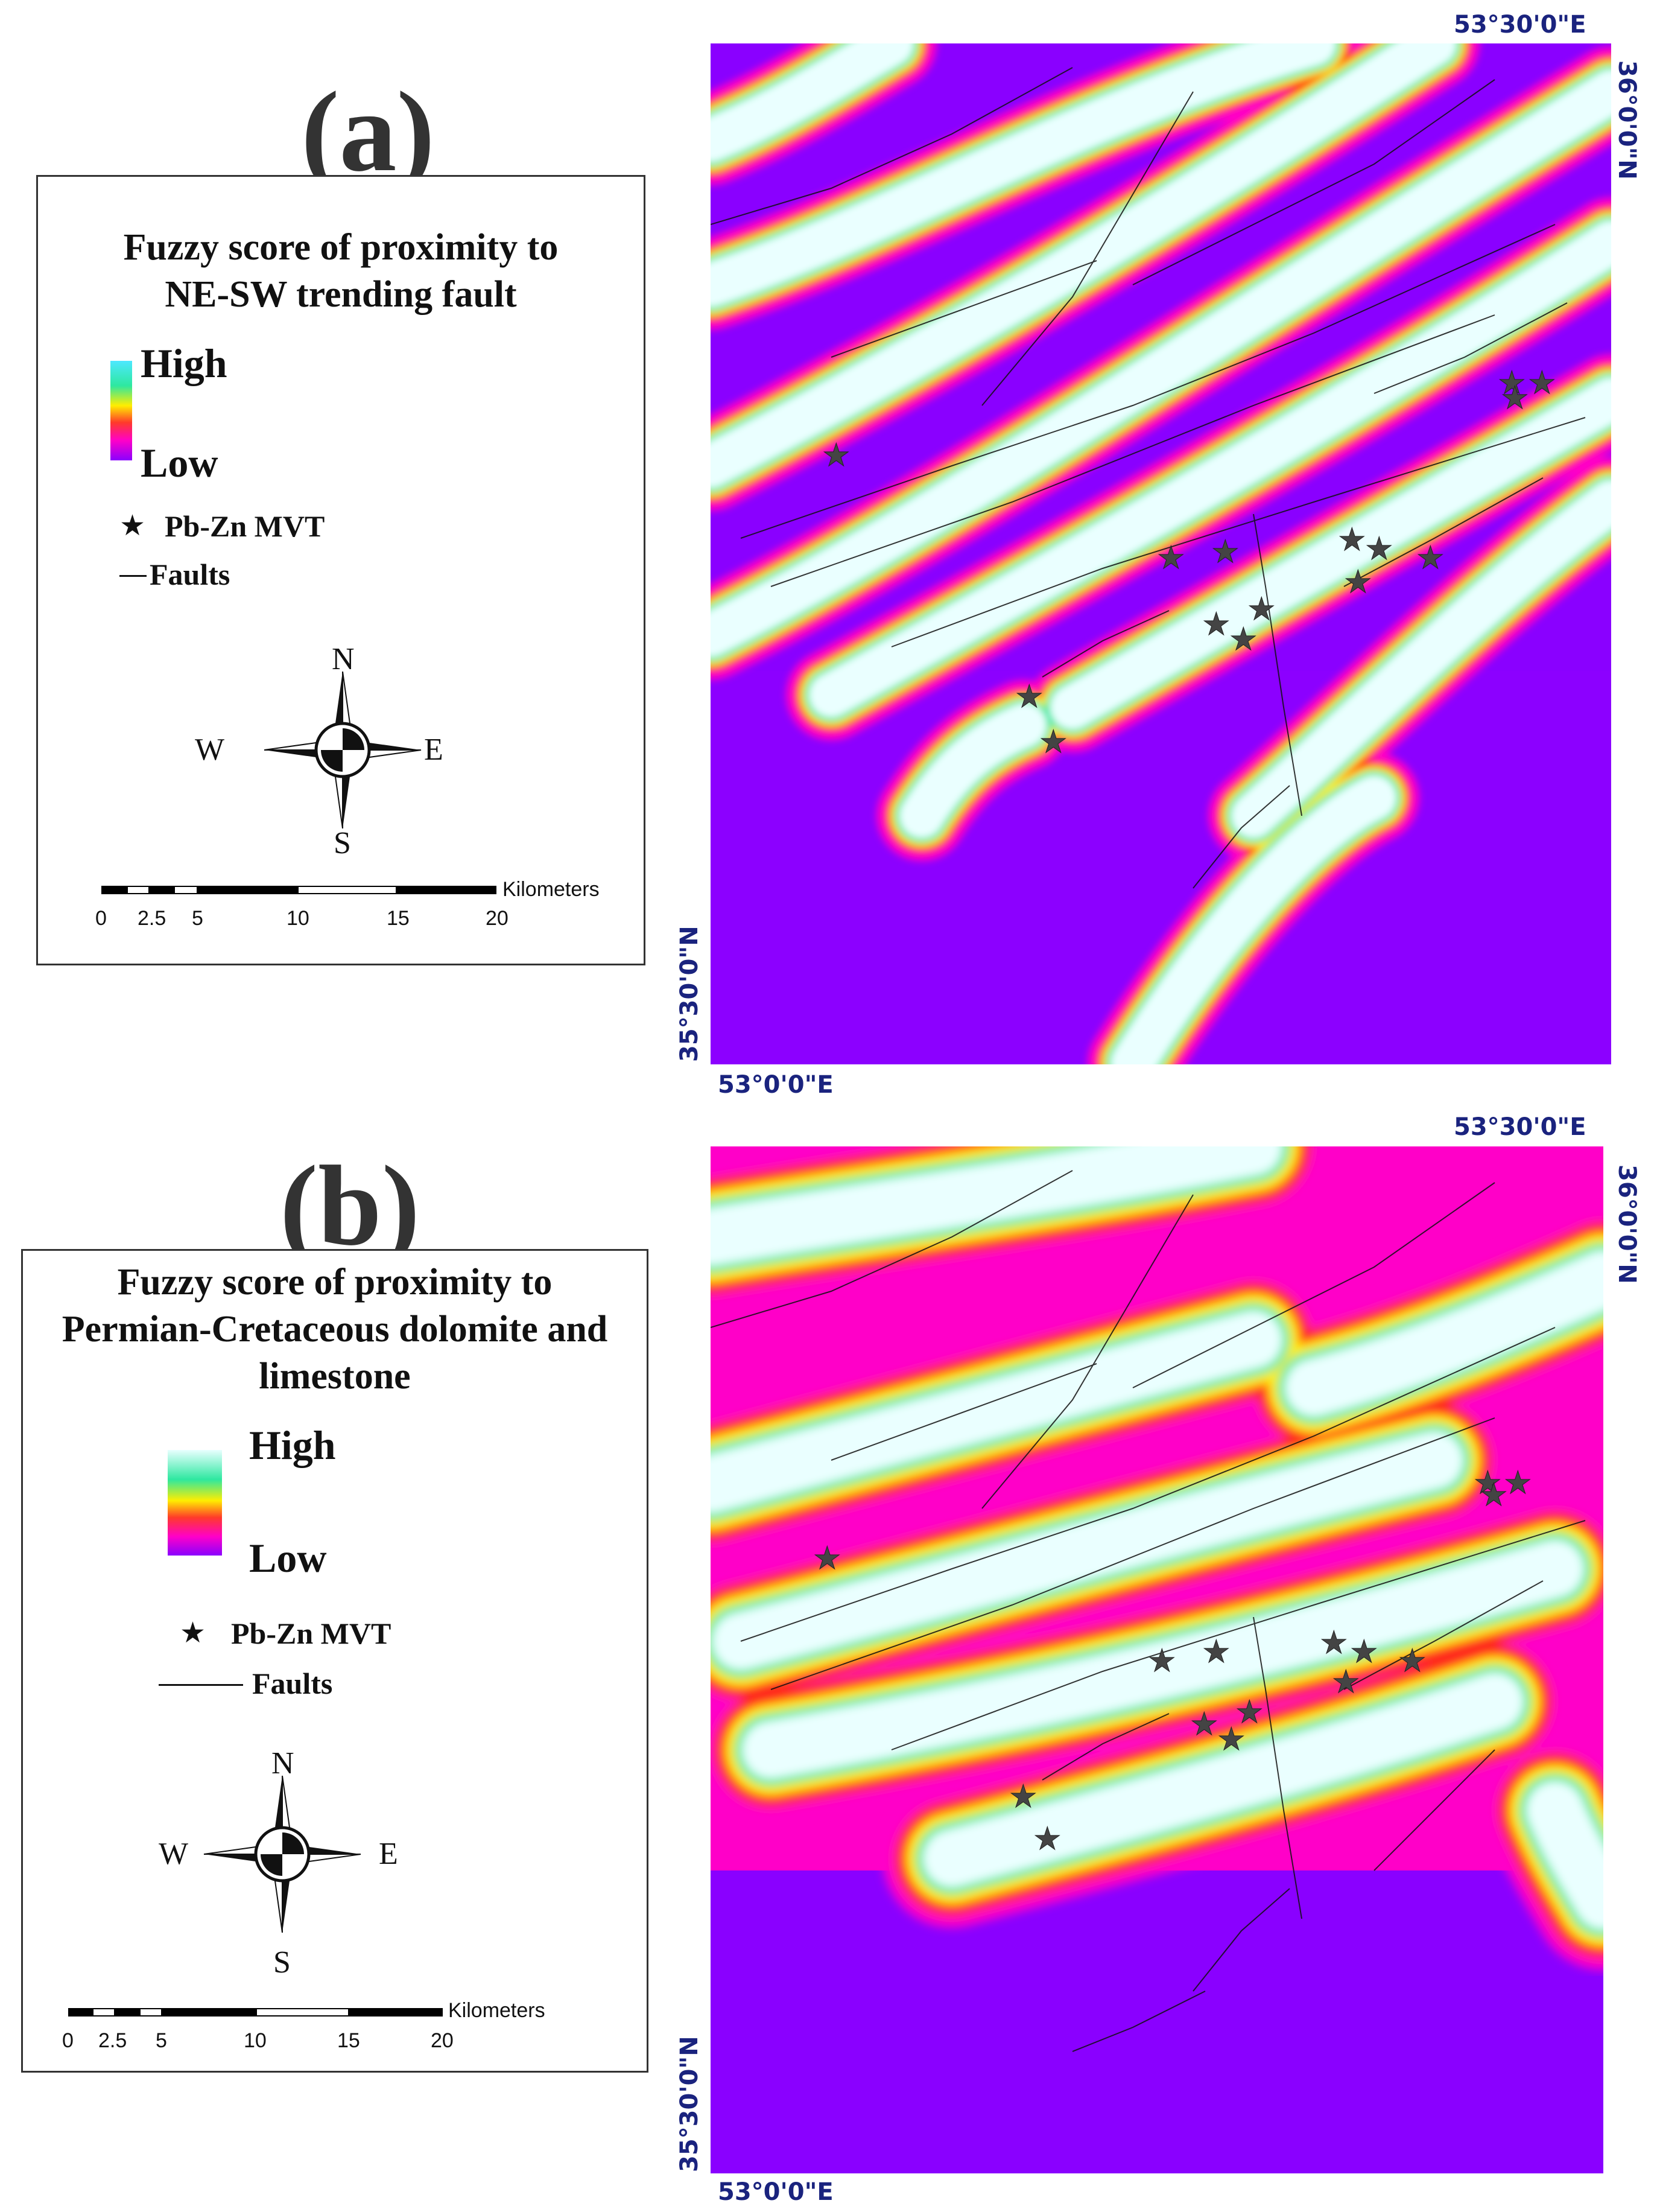 The height and width of the screenshot is (2212, 1657). Describe the element at coordinates (201, 1685) in the screenshot. I see `legend-b-fault-line` at that location.